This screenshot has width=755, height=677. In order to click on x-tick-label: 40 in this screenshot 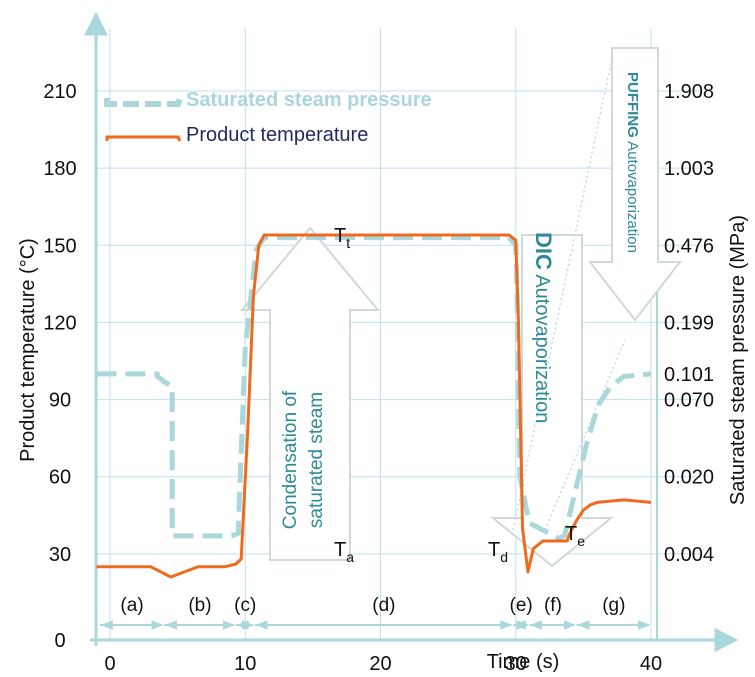, I will do `click(651, 664)`.